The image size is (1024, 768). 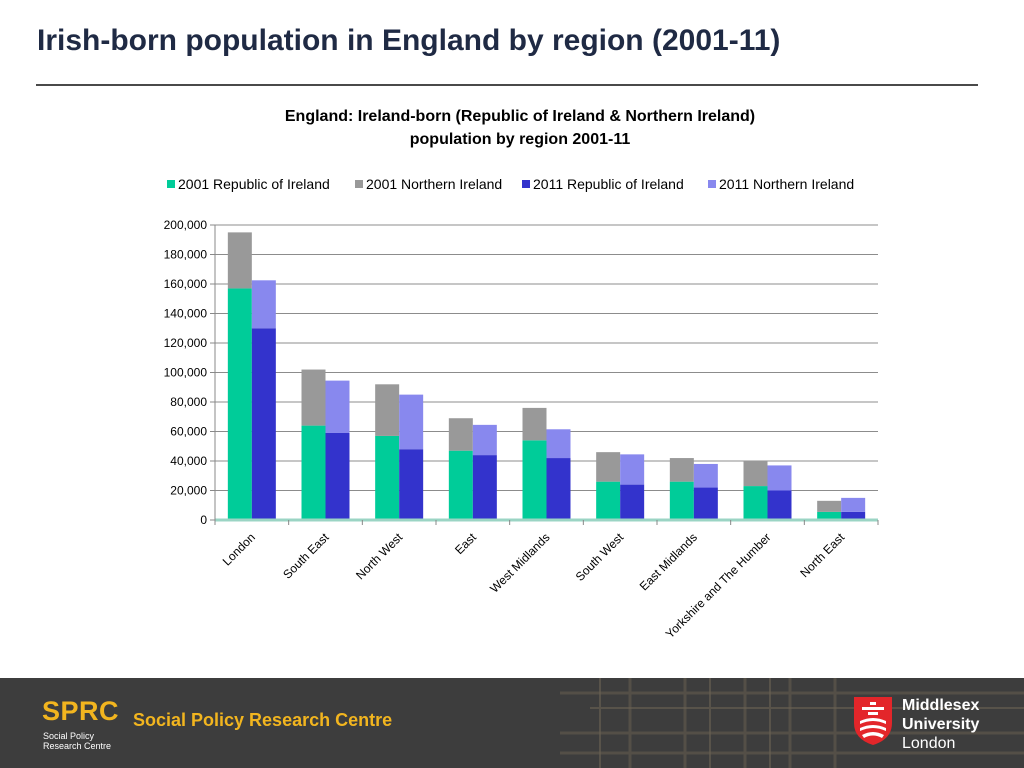 What do you see at coordinates (186, 255) in the screenshot?
I see `y-tick-label: 180,000` at bounding box center [186, 255].